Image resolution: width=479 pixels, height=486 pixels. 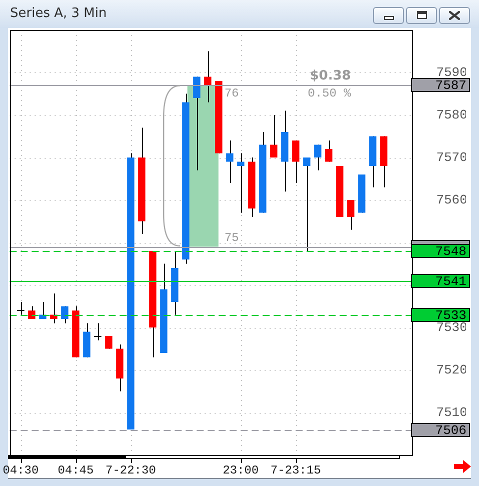 I want to click on x-tick-label: 04:45, so click(x=76, y=470).